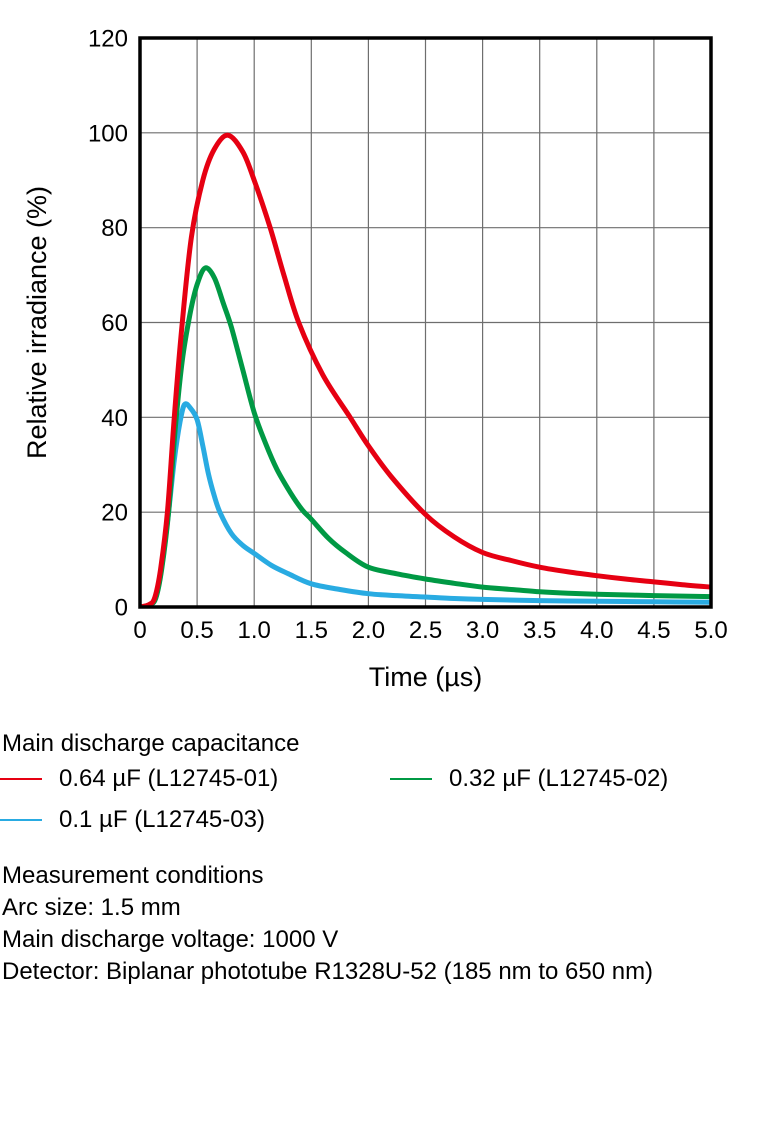 This screenshot has height=1130, width=768. What do you see at coordinates (539, 630) in the screenshot?
I see `x-tick-label: 3.5` at bounding box center [539, 630].